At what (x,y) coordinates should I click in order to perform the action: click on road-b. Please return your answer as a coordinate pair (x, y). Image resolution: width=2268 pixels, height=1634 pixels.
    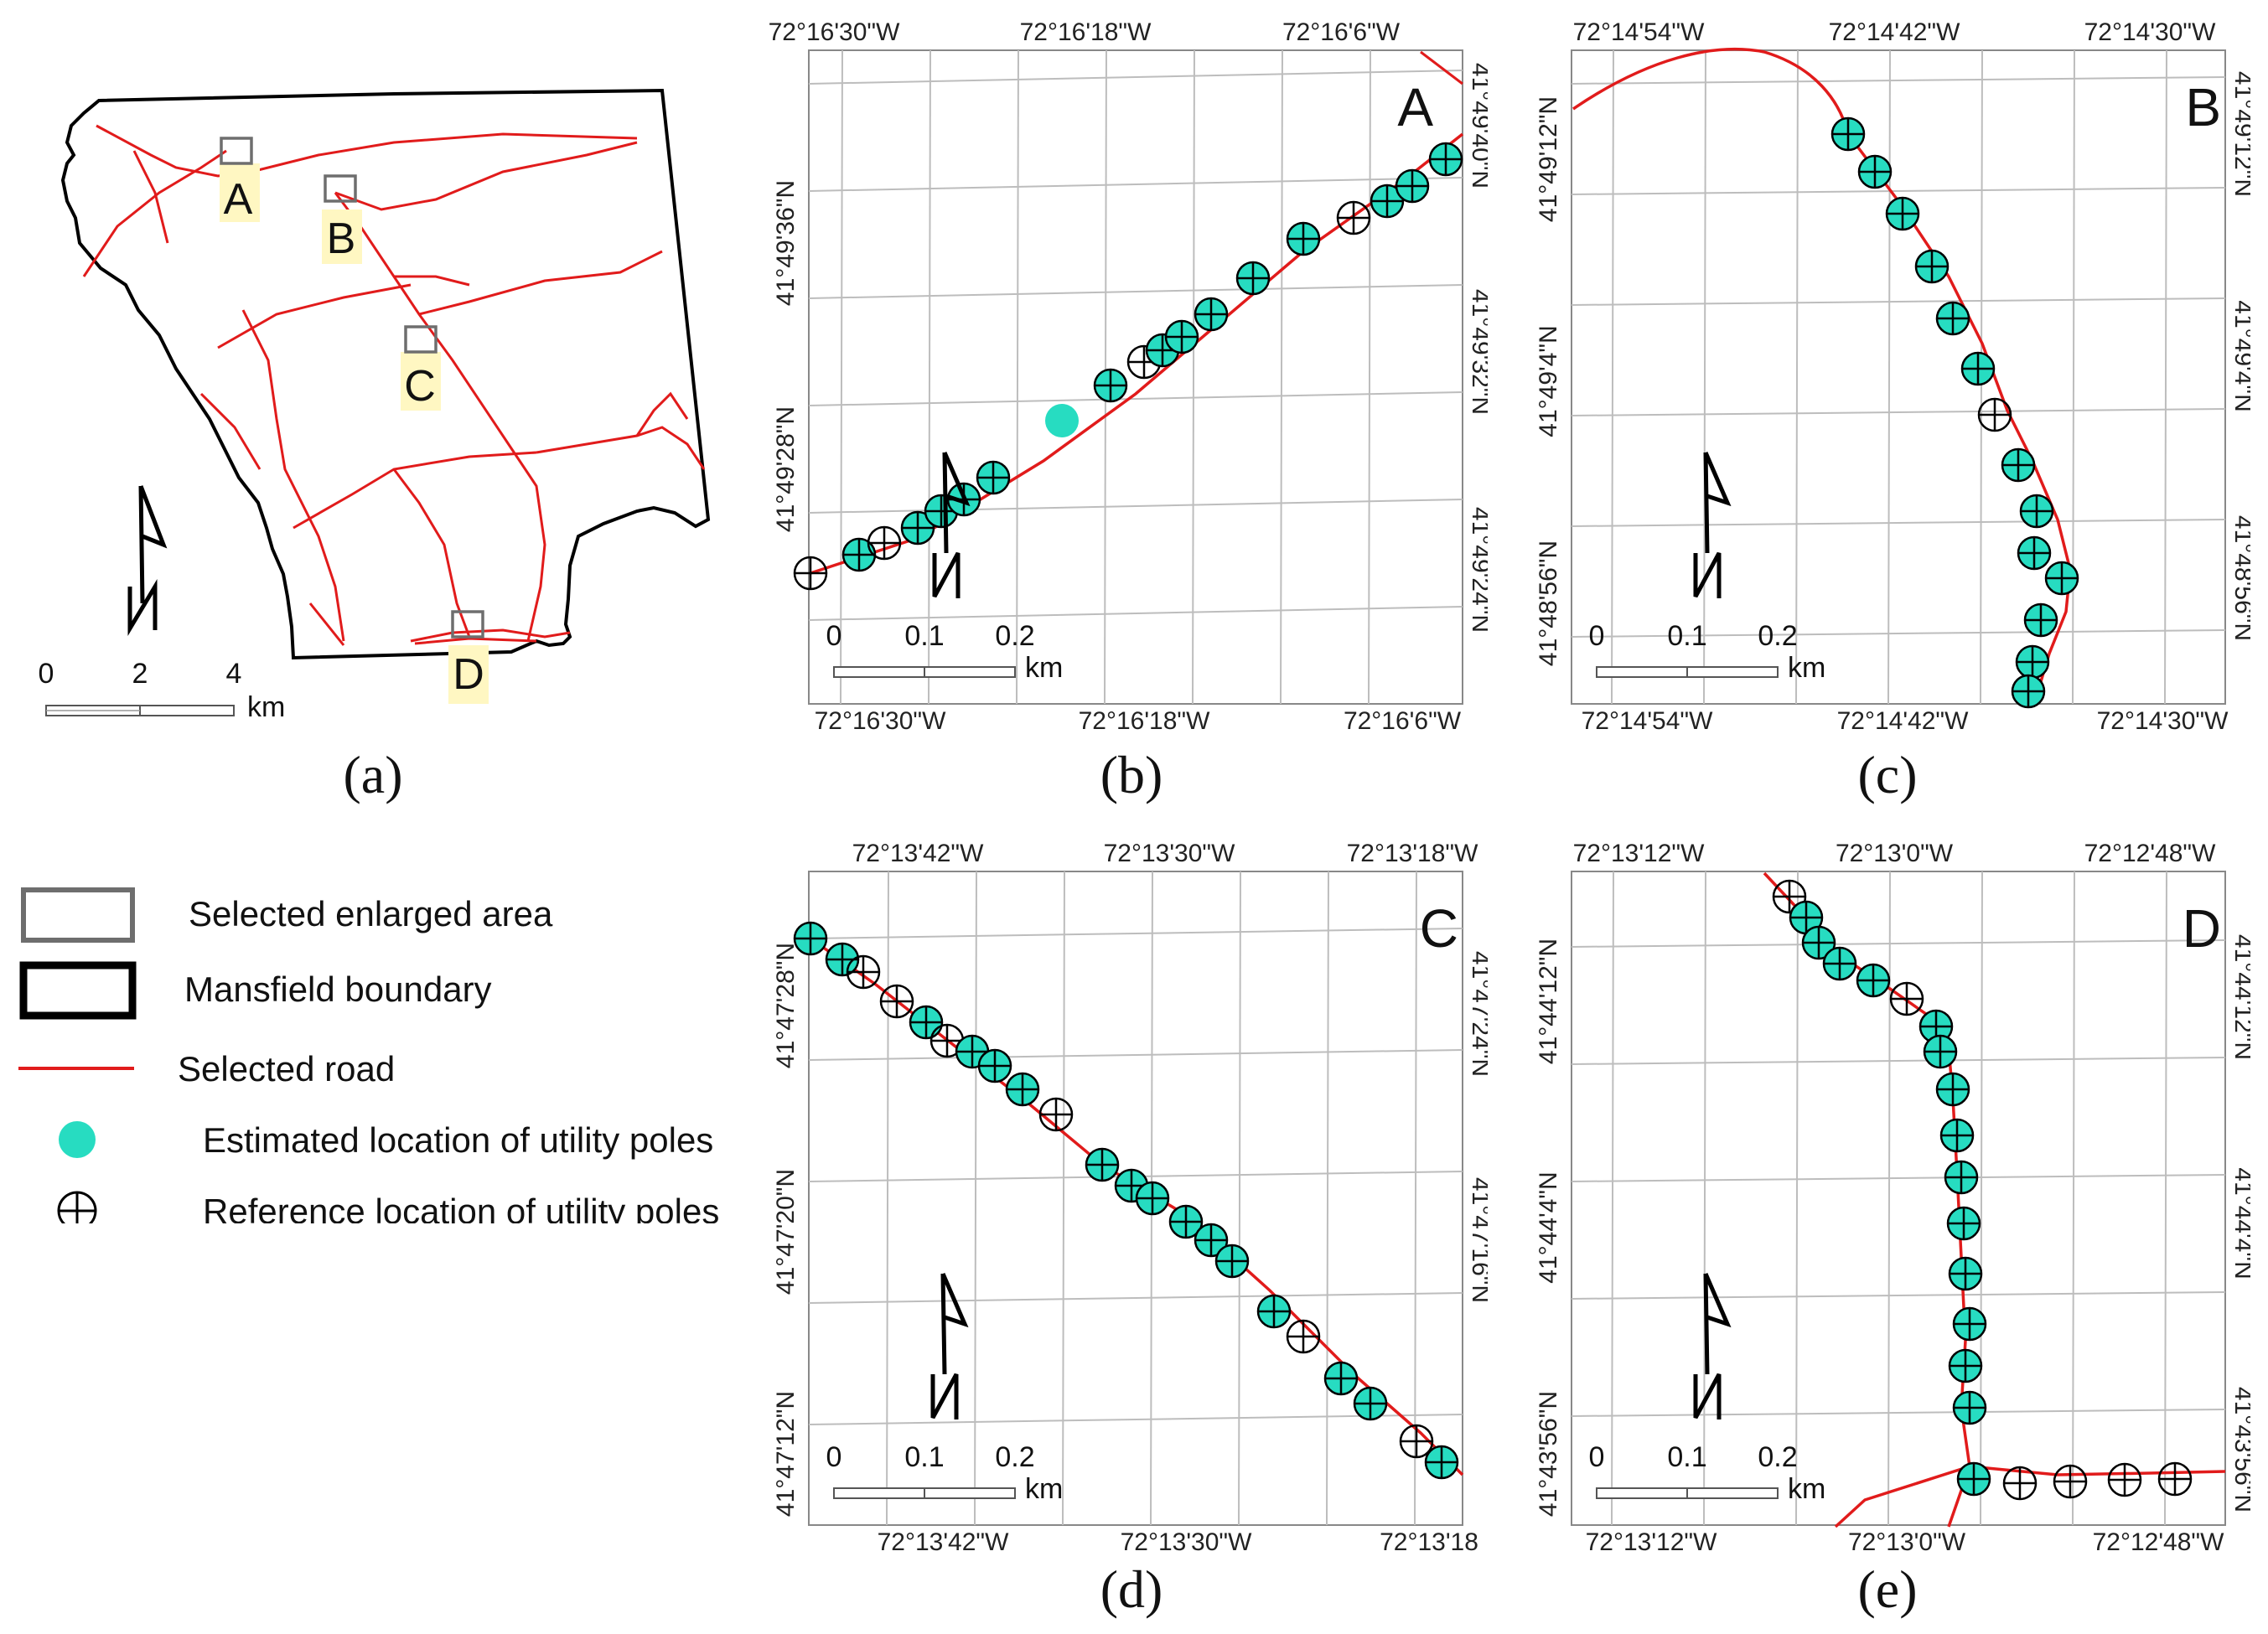
    Looking at the image, I should click on (1822, 376).